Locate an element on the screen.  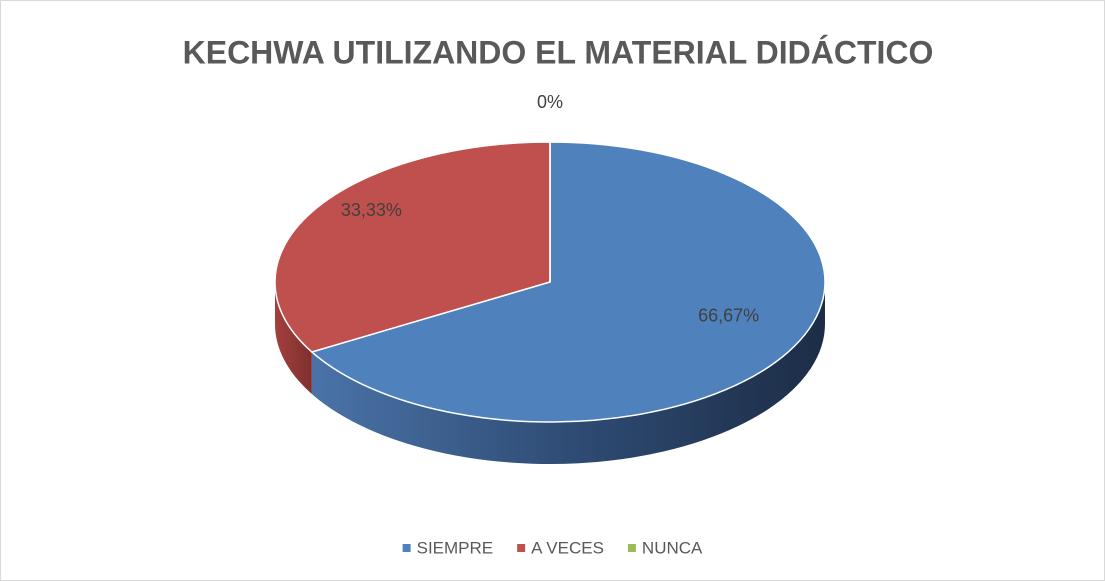
data-label: 66,67% is located at coordinates (728, 315).